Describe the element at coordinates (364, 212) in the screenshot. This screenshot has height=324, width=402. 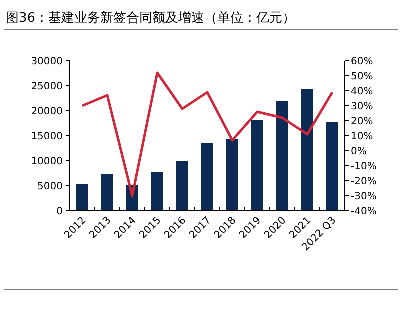
I see `y2-tick-label: -40%` at that location.